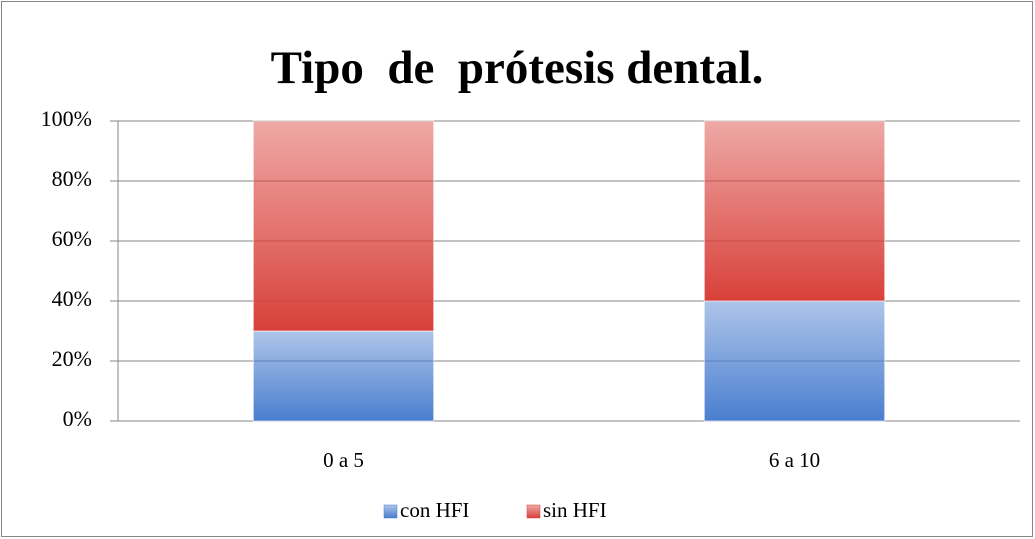 The image size is (1035, 539). I want to click on legend-label: sin HFI, so click(575, 510).